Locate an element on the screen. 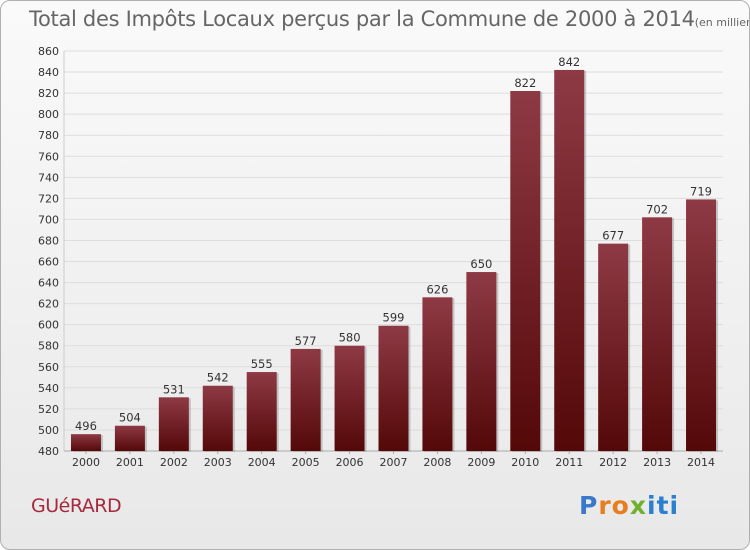 The width and height of the screenshot is (750, 550). x-tick-label-2006: 2006 is located at coordinates (350, 462).